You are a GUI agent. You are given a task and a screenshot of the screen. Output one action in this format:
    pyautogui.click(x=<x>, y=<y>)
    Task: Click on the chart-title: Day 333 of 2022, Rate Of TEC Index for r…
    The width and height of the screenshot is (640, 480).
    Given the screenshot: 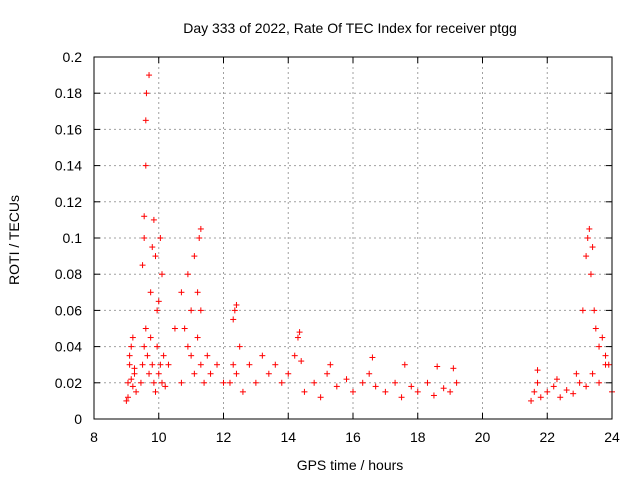 What is the action you would take?
    pyautogui.click(x=350, y=28)
    